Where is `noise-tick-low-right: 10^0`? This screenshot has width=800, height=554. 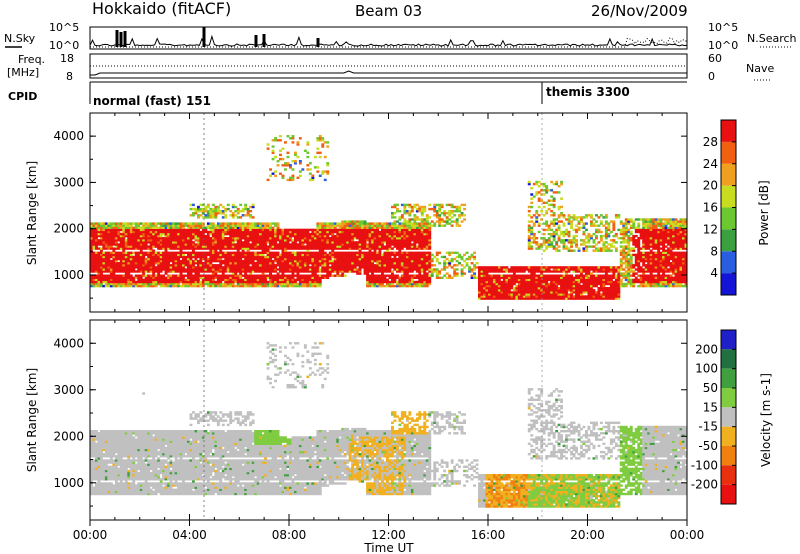 noise-tick-low-right: 10^0 is located at coordinates (723, 45).